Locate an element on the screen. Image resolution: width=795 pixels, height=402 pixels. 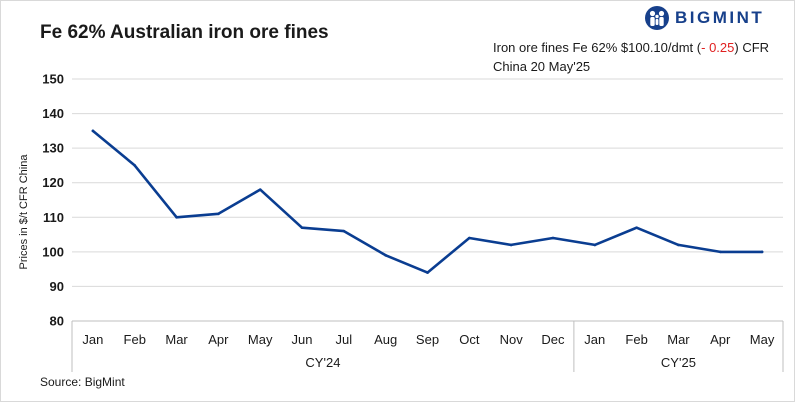
bigmint-people-icon is located at coordinates (657, 18).